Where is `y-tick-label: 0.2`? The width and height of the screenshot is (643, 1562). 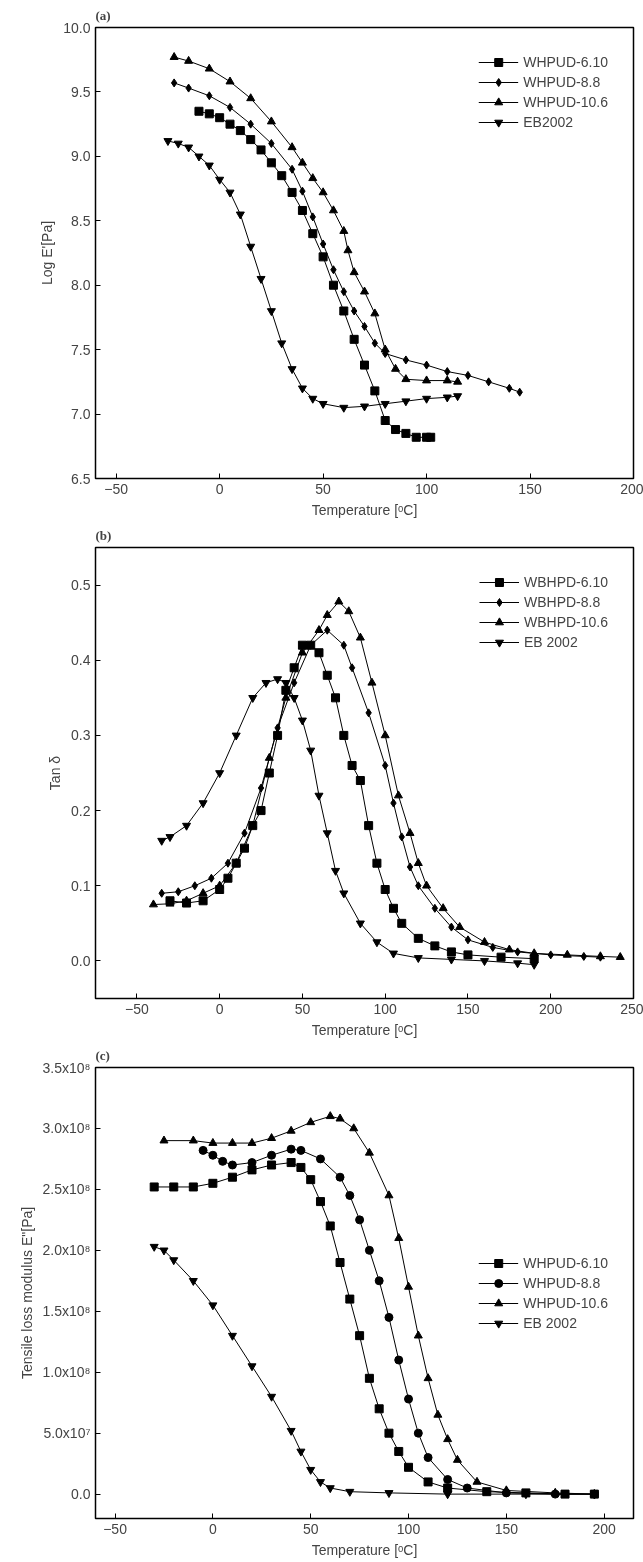
y-tick-label: 0.2 is located at coordinates (81, 810).